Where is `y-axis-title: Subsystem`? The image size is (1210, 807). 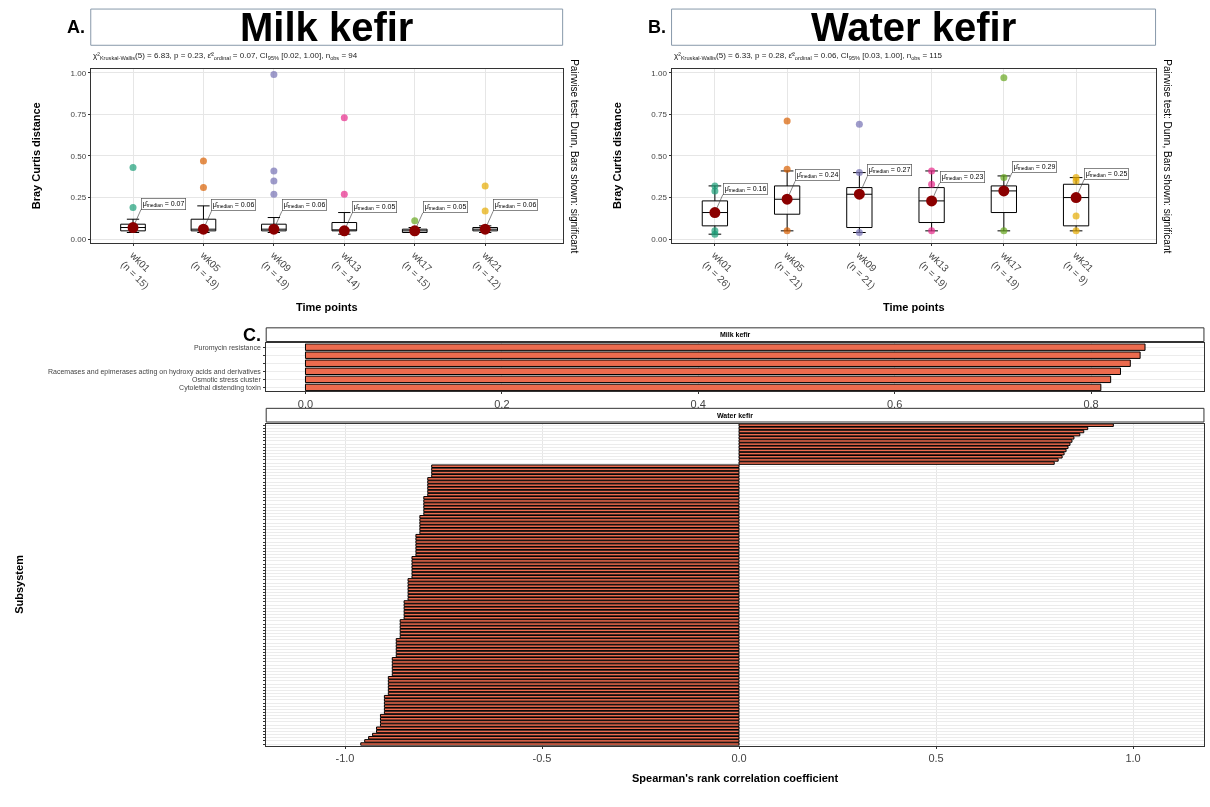
y-axis-title: Subsystem is located at coordinates (18, 584).